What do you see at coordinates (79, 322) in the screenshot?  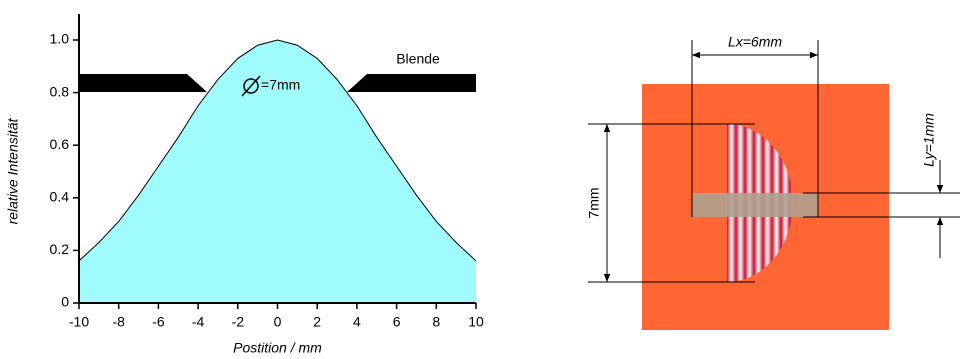 I see `x-tick-label: -10` at bounding box center [79, 322].